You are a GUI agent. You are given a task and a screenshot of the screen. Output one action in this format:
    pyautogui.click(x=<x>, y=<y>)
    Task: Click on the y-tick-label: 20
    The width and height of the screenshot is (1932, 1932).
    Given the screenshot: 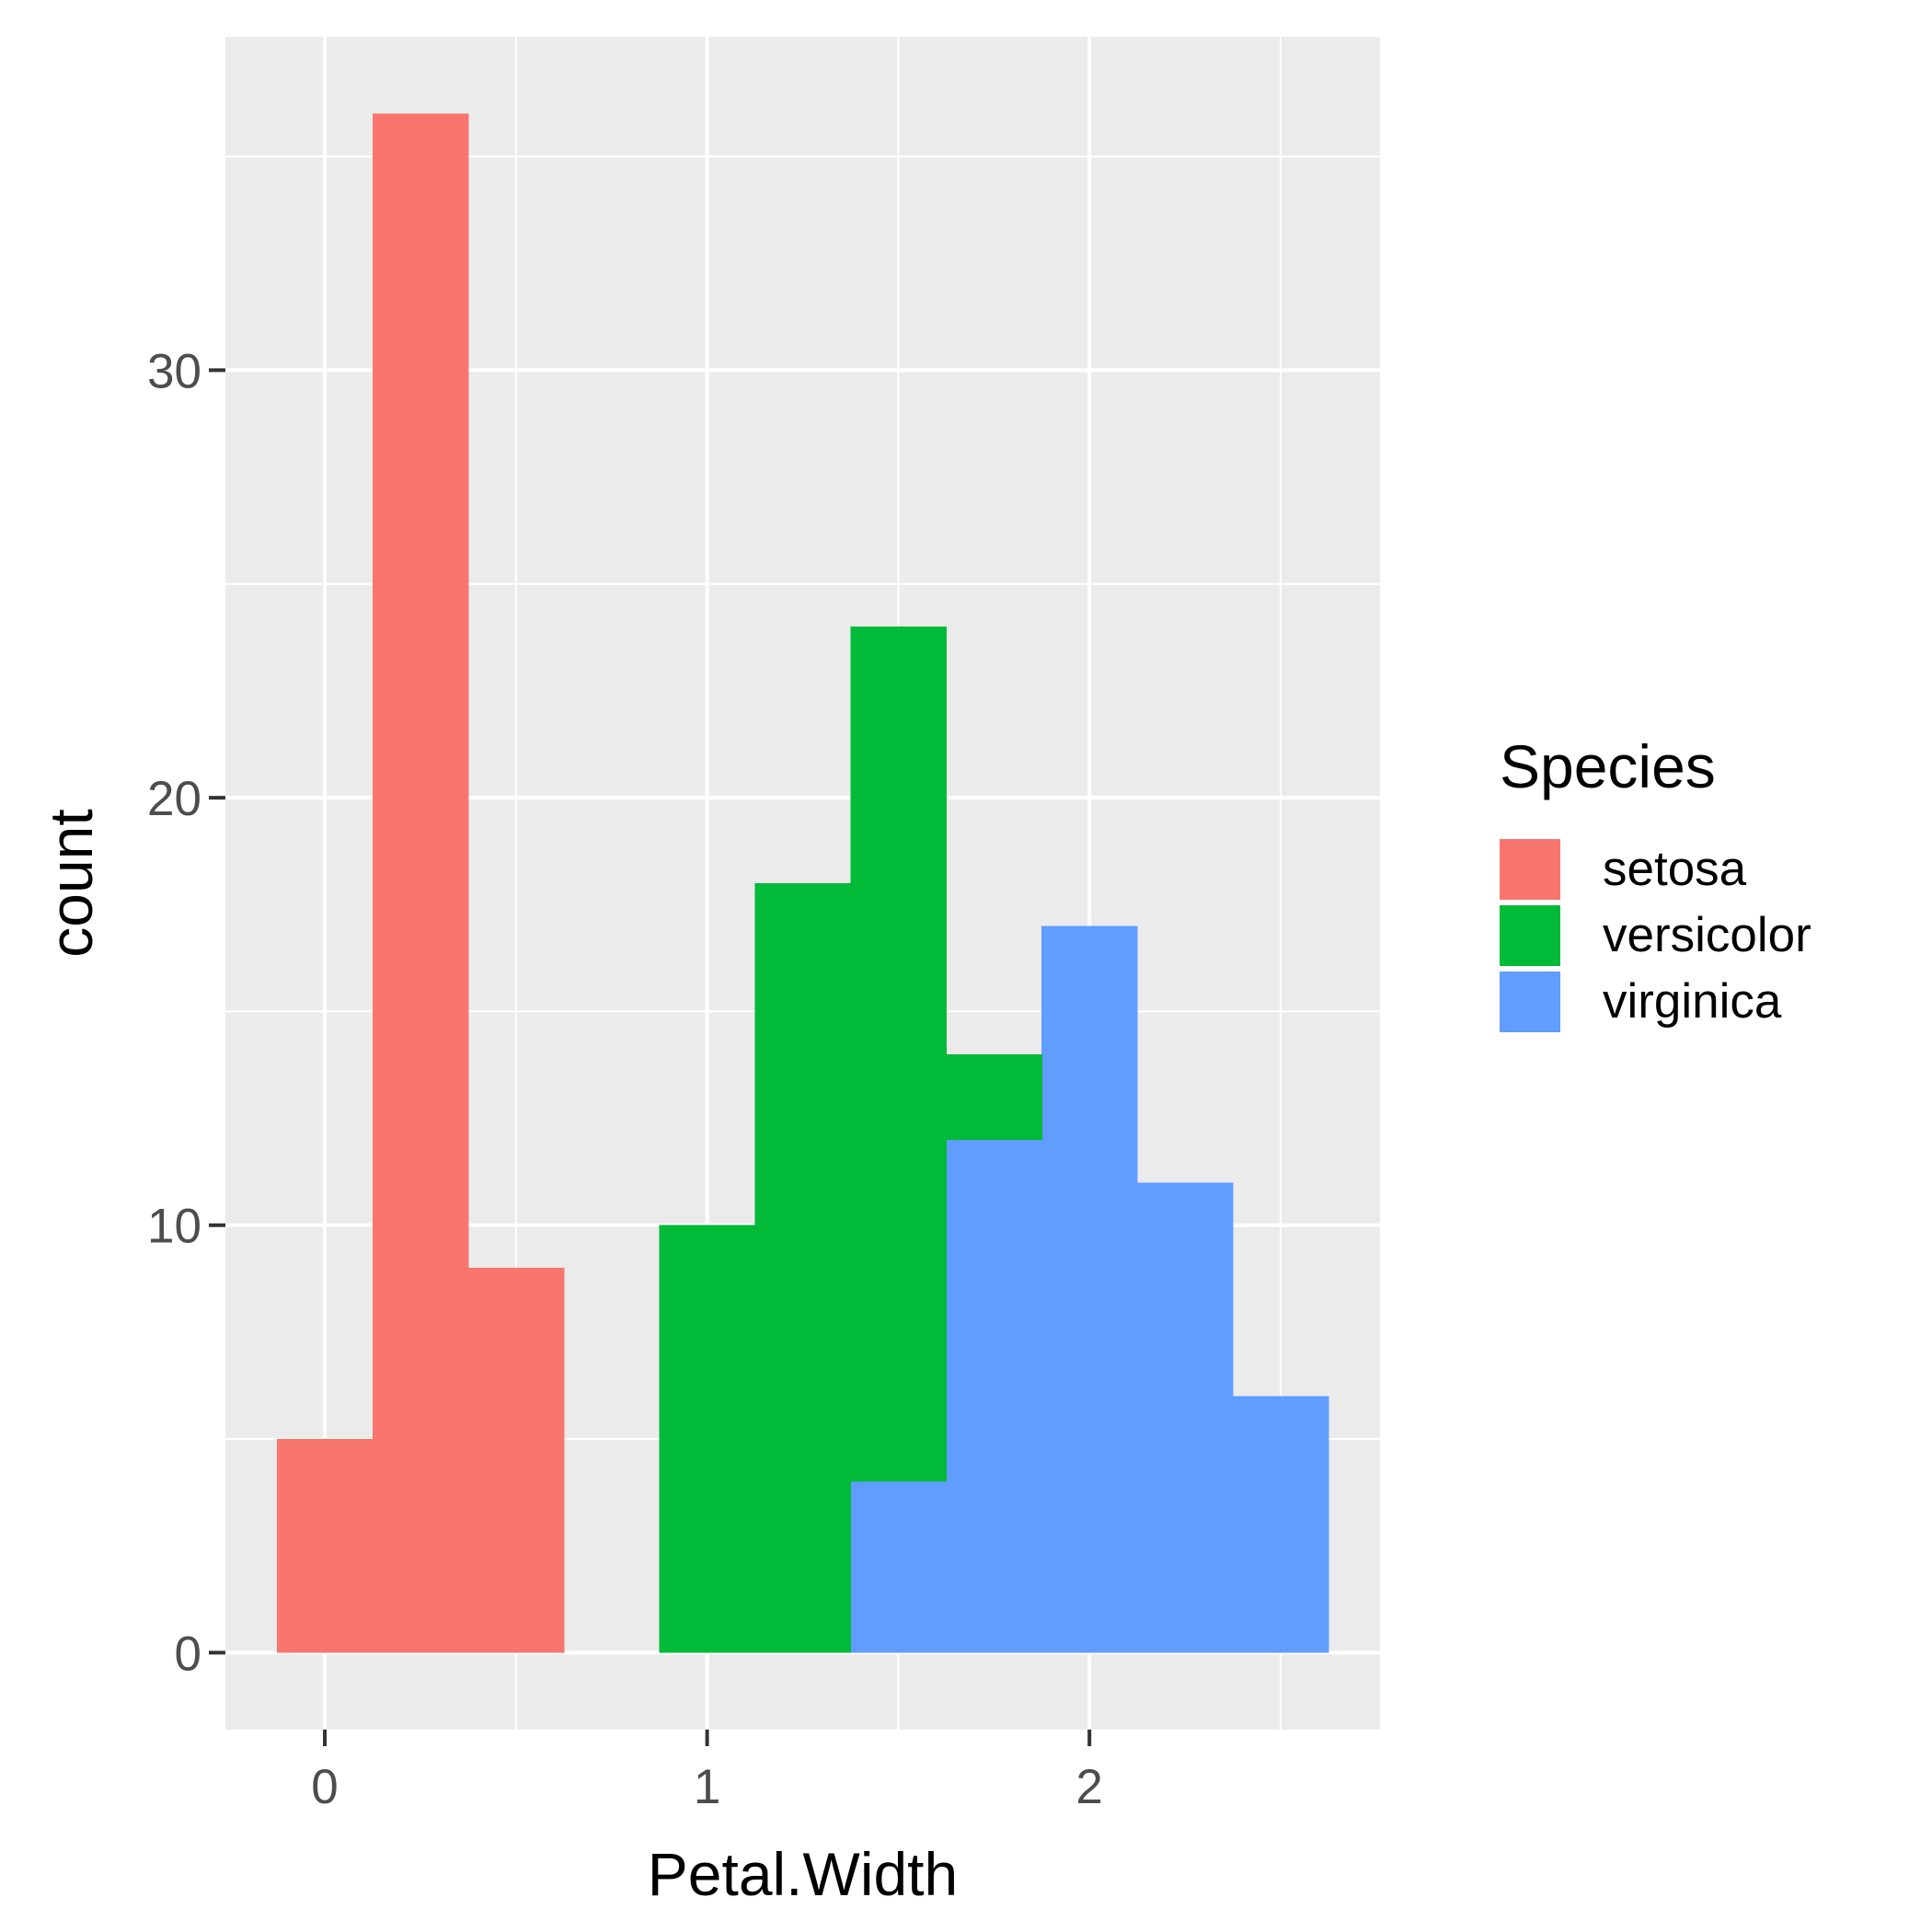 What is the action you would take?
    pyautogui.click(x=174, y=799)
    